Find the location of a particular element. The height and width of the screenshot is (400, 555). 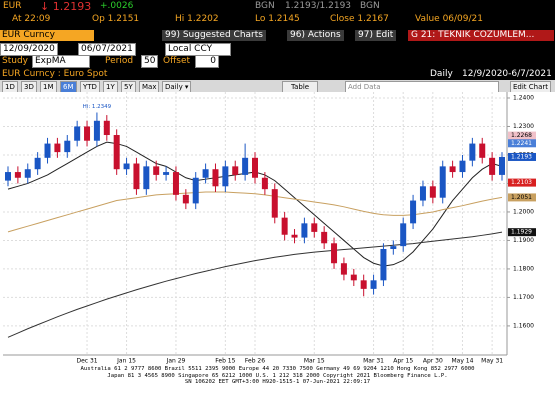

price-tag-label: 1.1929 is located at coordinates (521, 232).